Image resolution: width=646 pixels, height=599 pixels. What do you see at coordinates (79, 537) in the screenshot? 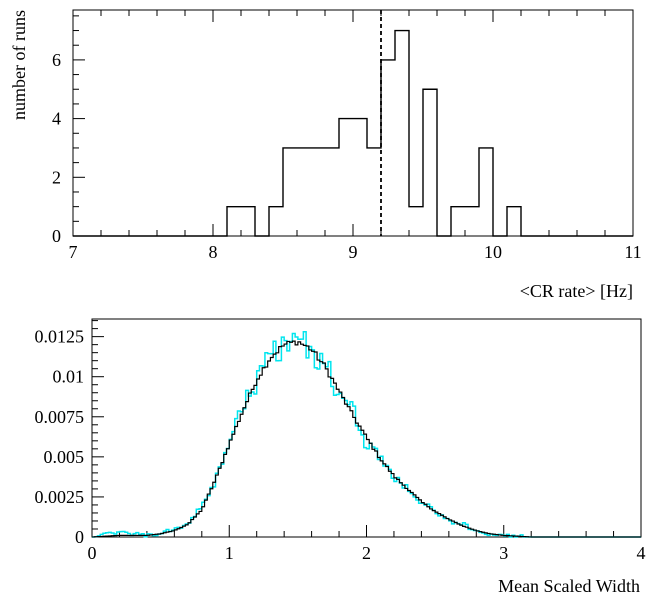
I see `bottom-y-tick-label: 0` at bounding box center [79, 537].